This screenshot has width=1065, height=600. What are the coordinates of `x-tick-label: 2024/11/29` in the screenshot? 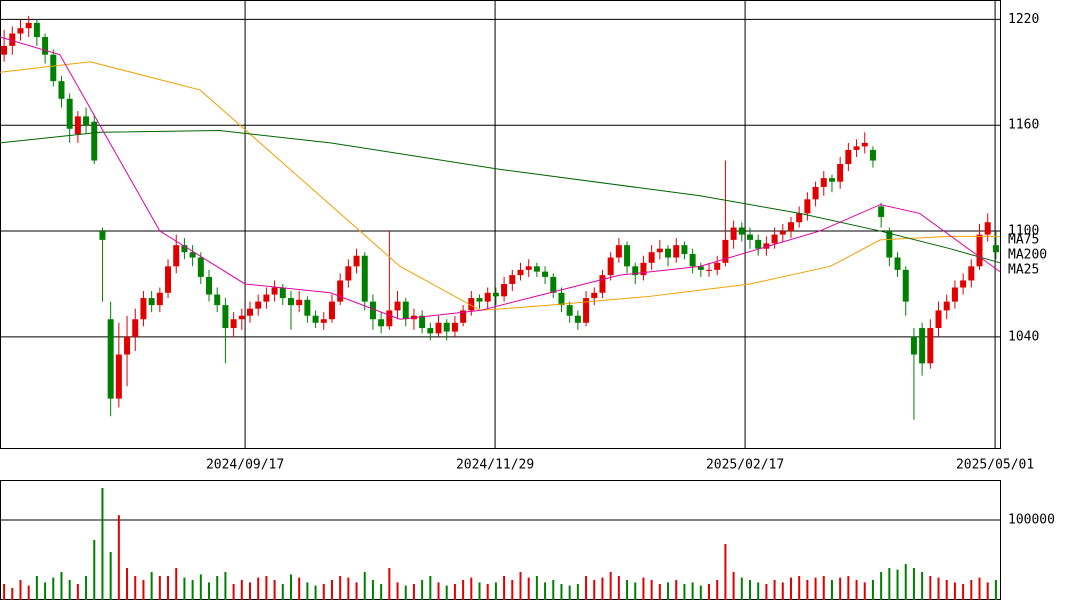 It's located at (495, 465).